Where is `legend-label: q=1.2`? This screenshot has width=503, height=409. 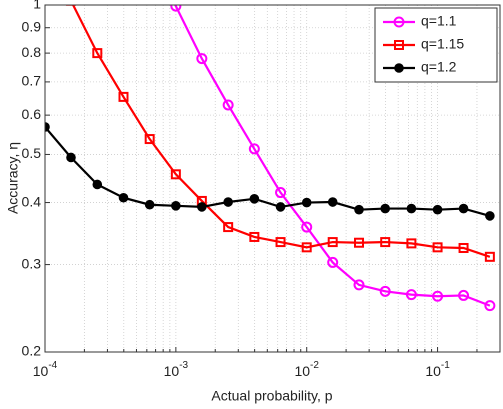 legend-label: q=1.2 is located at coordinates (439, 67).